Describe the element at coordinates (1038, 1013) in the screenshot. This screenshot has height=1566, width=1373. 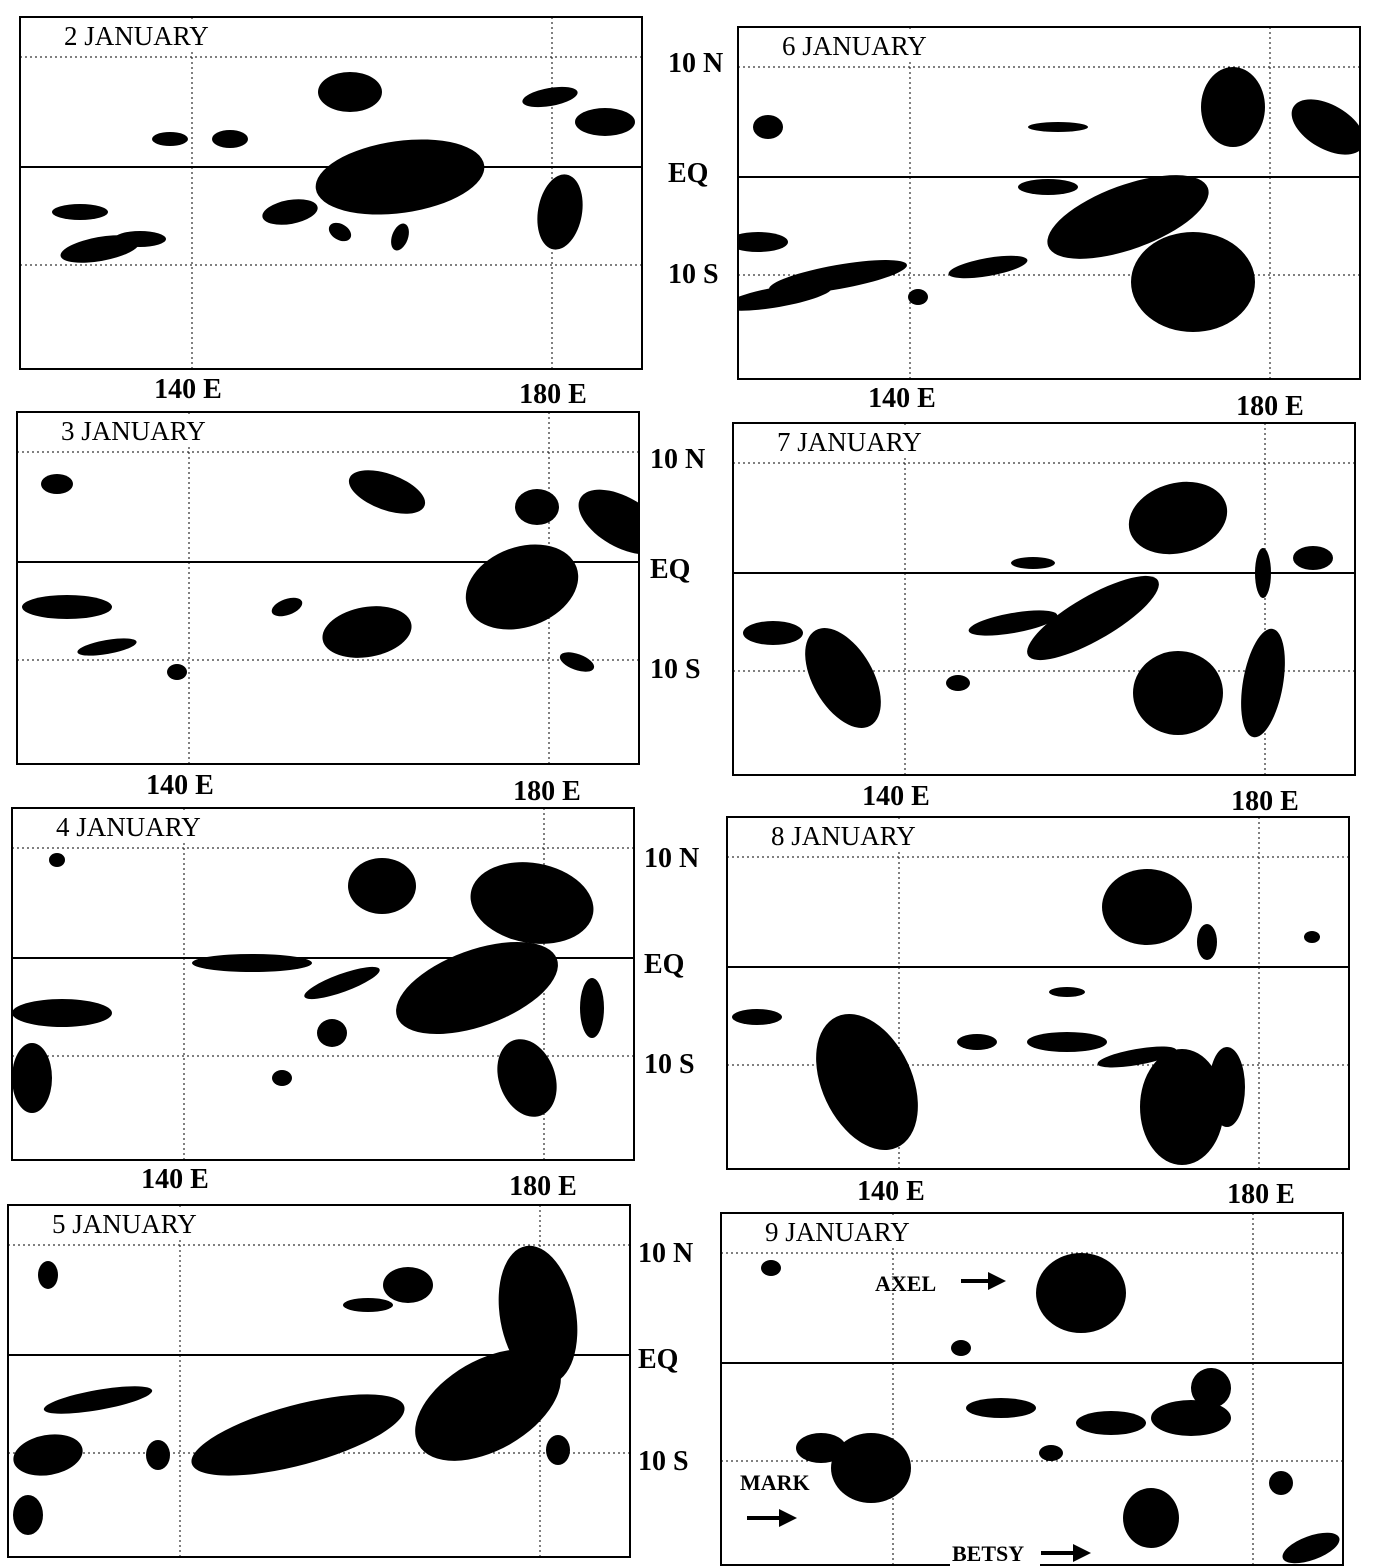
I see `map-panel: 8 JANUARY 140 E 180 E` at that location.